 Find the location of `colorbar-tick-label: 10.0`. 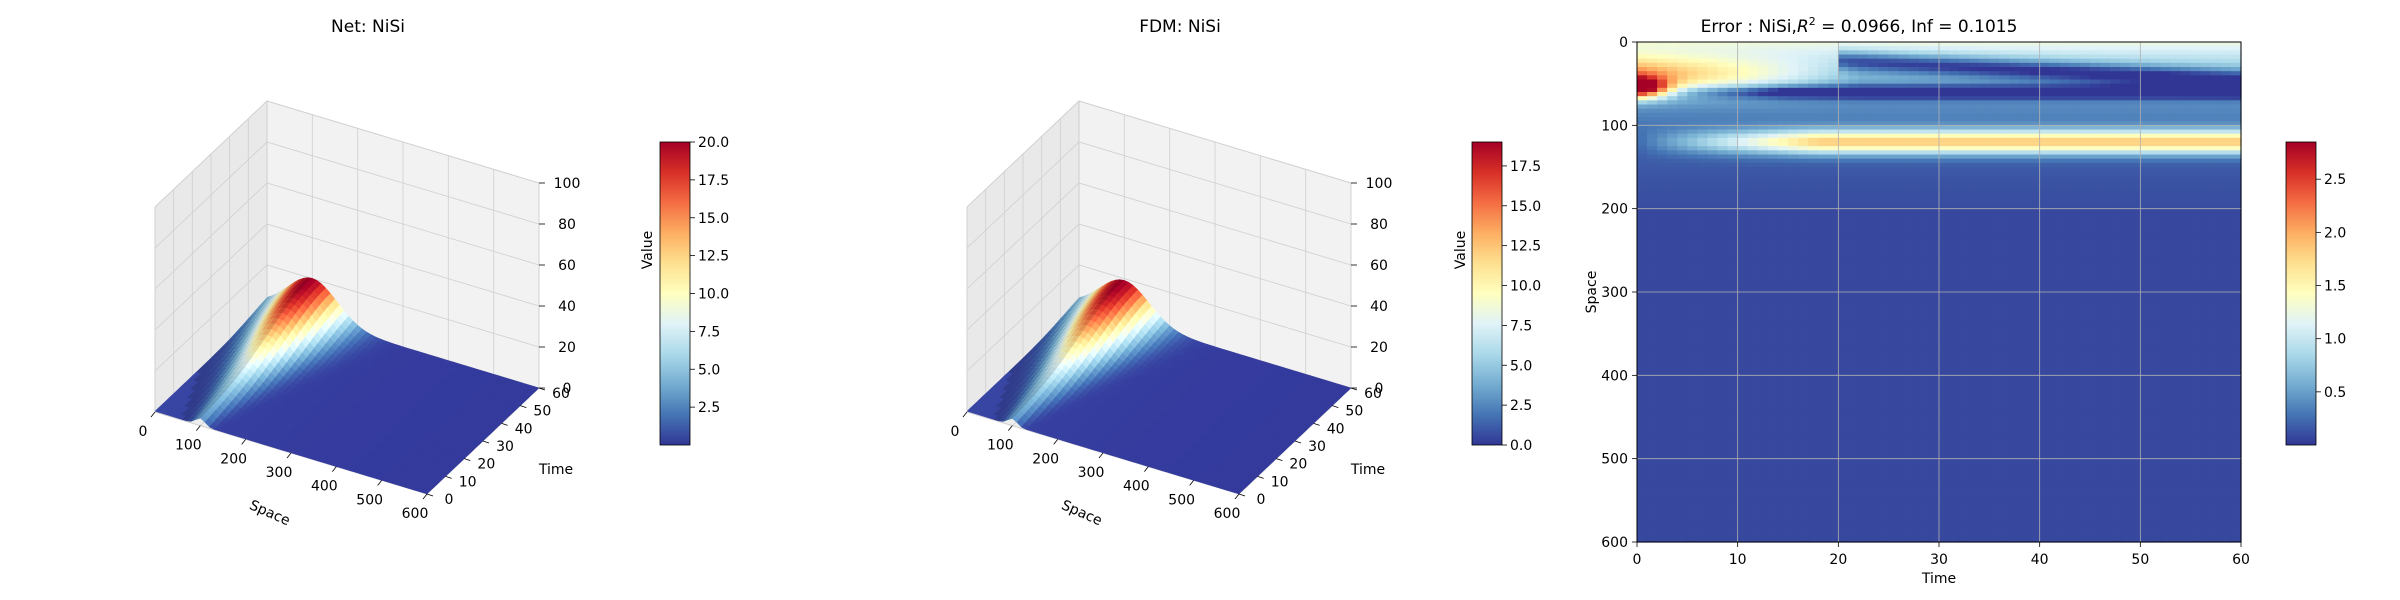

colorbar-tick-label: 10.0 is located at coordinates (713, 295).